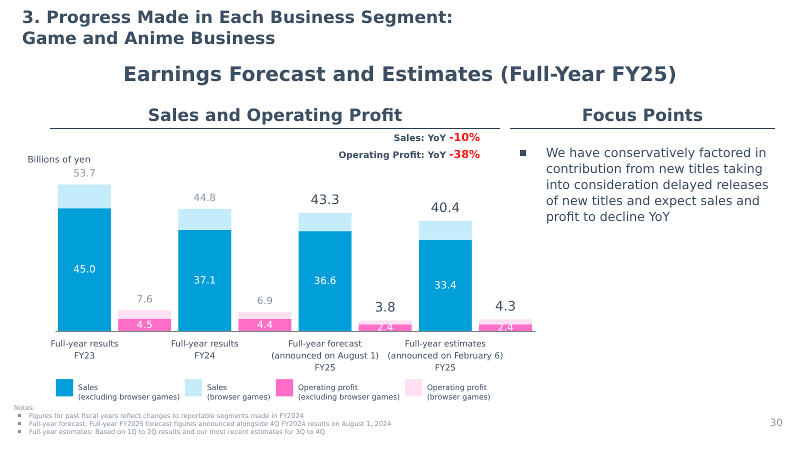 This screenshot has height=450, width=800. I want to click on data-label: 36.6, so click(325, 282).